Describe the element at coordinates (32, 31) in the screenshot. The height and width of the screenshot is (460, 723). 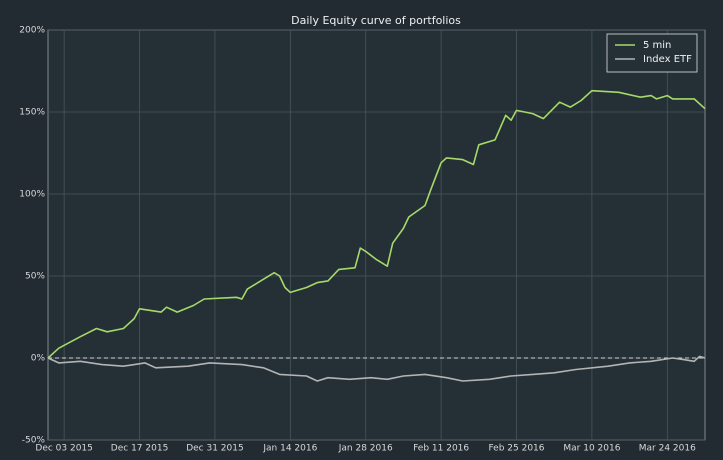
I see `y-tick-label: 200%` at that location.